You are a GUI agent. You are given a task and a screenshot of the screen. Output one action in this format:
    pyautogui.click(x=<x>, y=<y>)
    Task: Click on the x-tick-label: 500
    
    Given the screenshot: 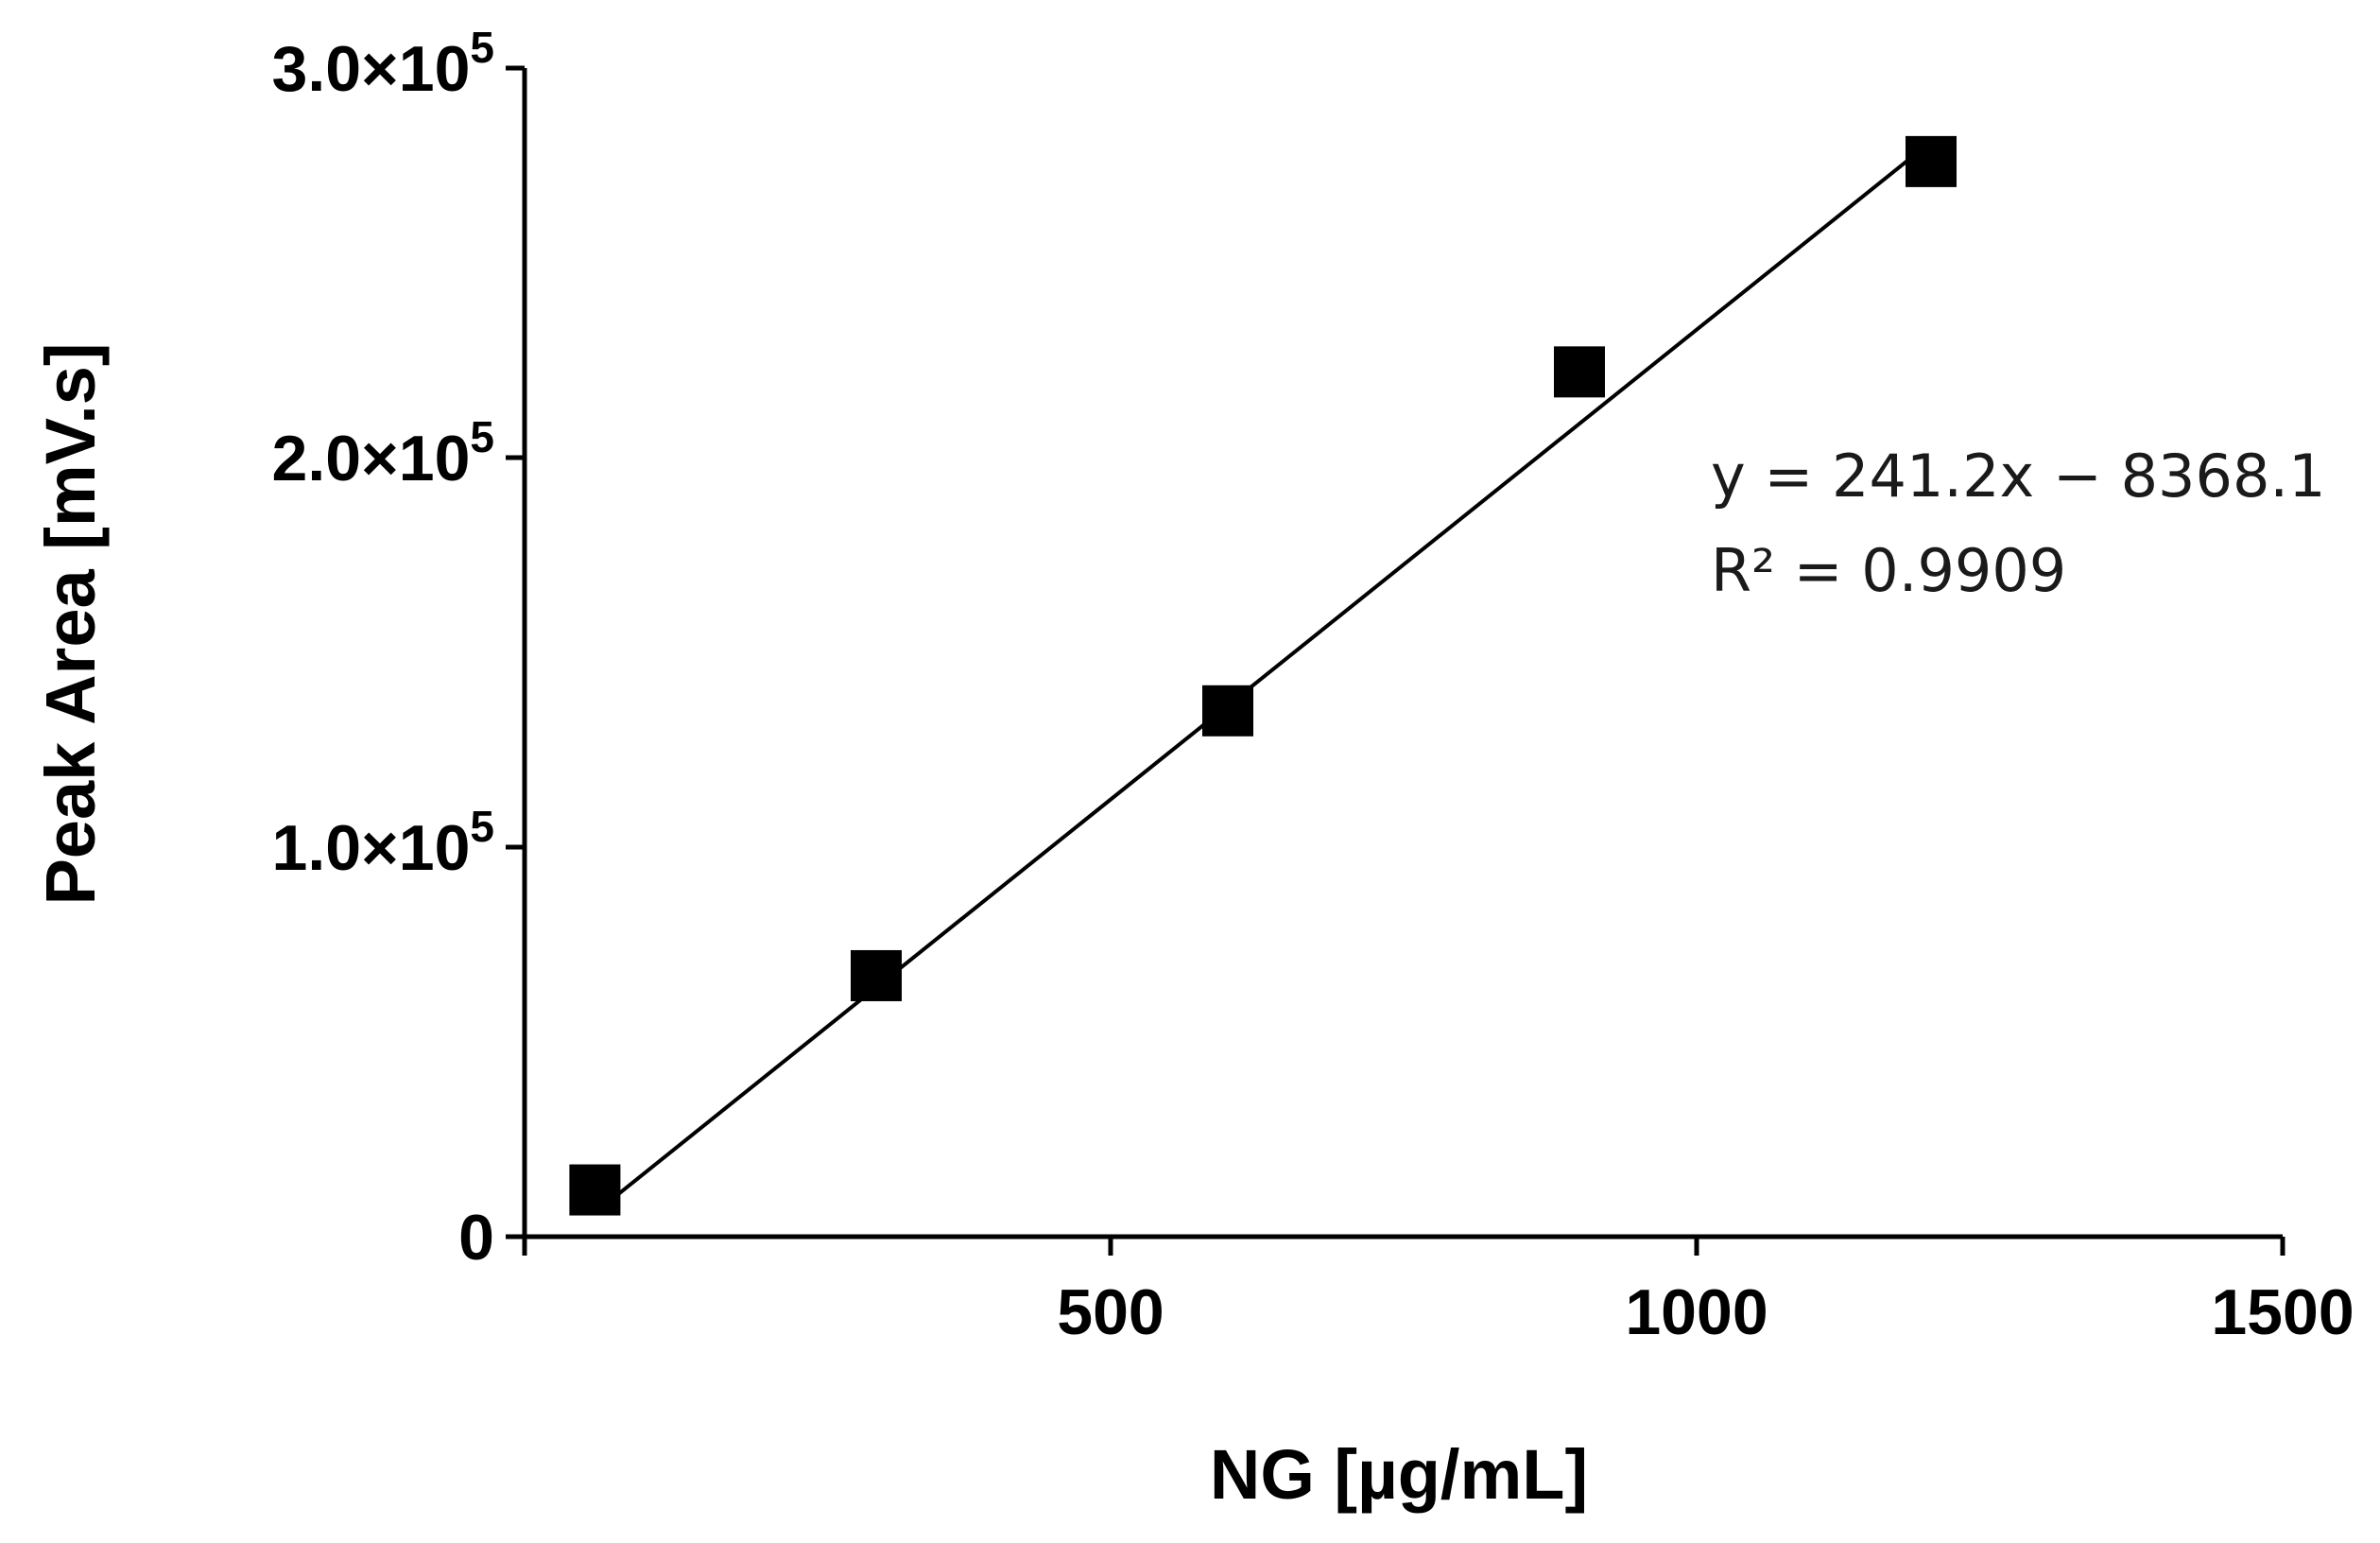 What is the action you would take?
    pyautogui.click(x=1110, y=1312)
    